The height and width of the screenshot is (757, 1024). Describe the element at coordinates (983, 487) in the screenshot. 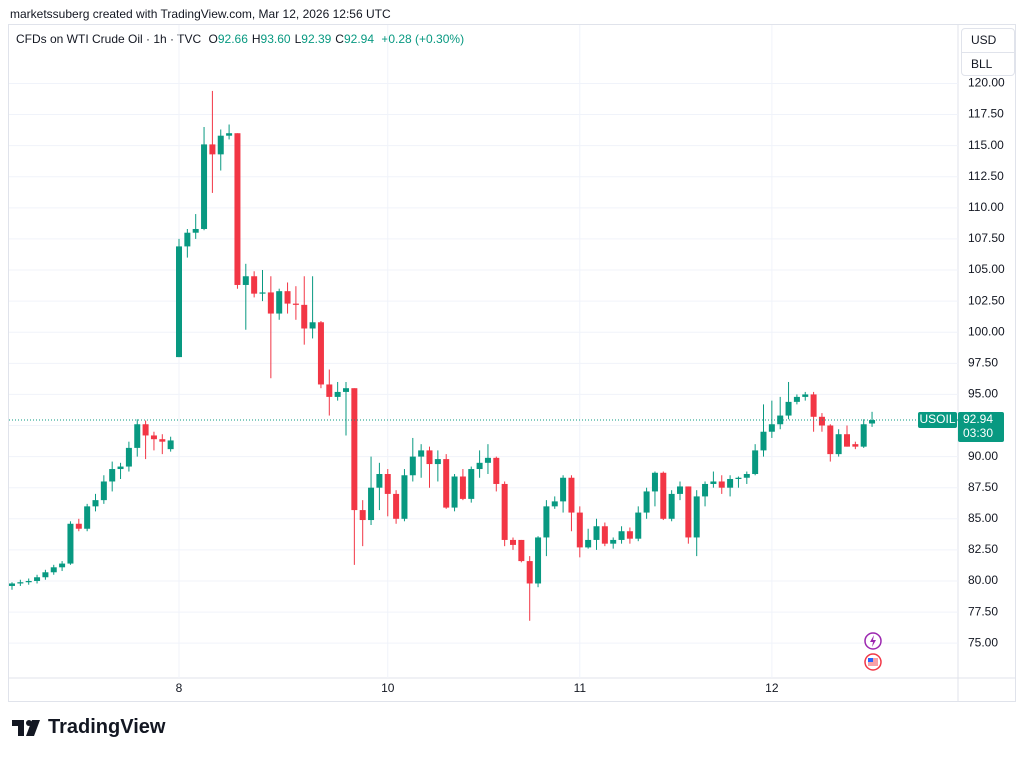

I see `y-tick-label: 87.50` at that location.